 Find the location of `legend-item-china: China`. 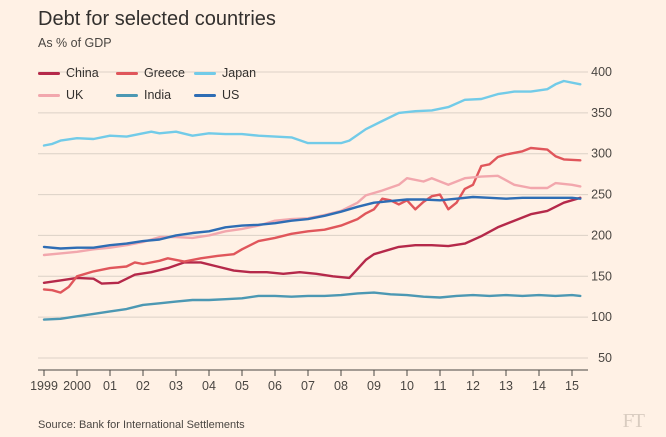

legend-item-china: China is located at coordinates (77, 73).